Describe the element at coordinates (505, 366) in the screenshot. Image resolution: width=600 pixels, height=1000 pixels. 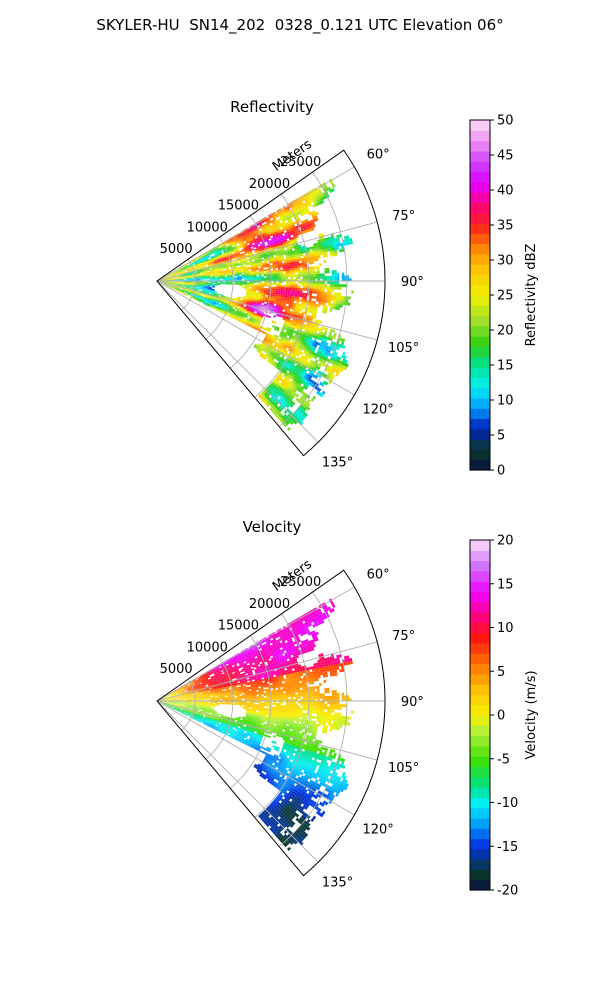
I see `colorbar-tick-label: 15` at that location.